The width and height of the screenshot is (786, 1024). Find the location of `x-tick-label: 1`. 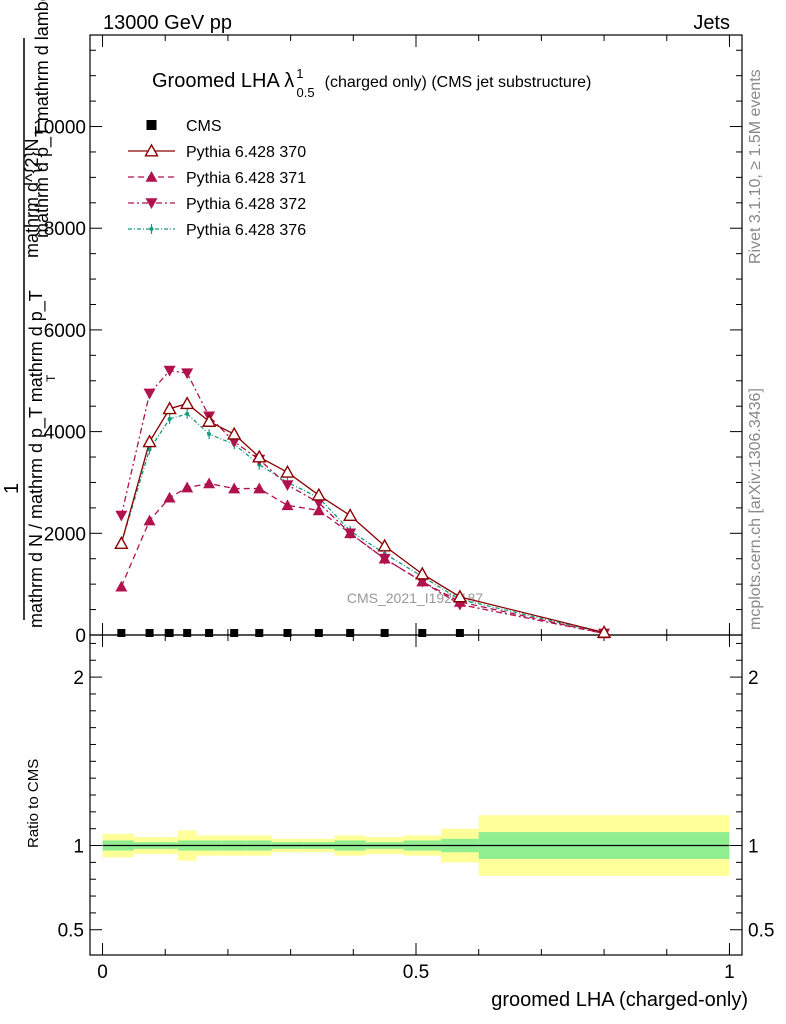

x-tick-label: 1 is located at coordinates (729, 972).